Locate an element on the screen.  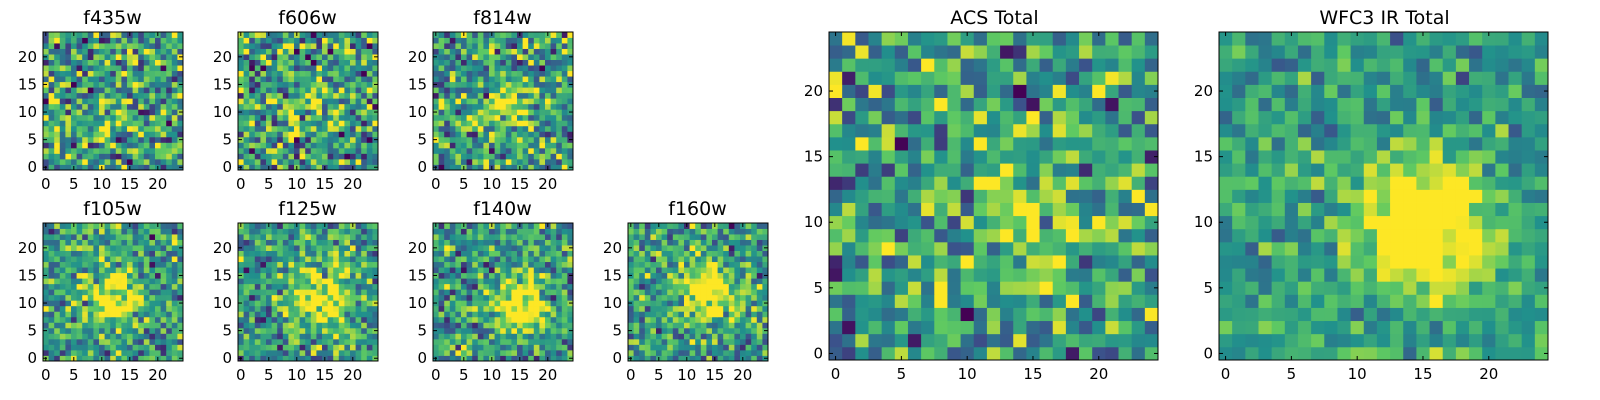
y-tick-label: 20 is located at coordinates (27, 57).